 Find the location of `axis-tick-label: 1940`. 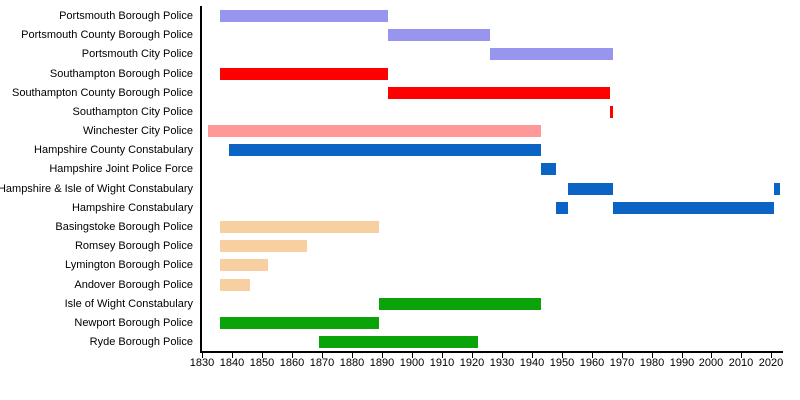

axis-tick-label: 1940 is located at coordinates (532, 363).